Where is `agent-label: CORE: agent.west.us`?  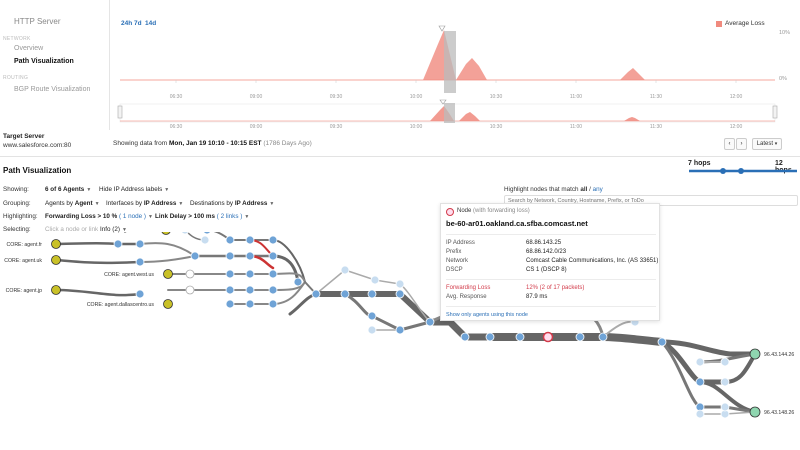 agent-label: CORE: agent.west.us is located at coordinates (129, 275).